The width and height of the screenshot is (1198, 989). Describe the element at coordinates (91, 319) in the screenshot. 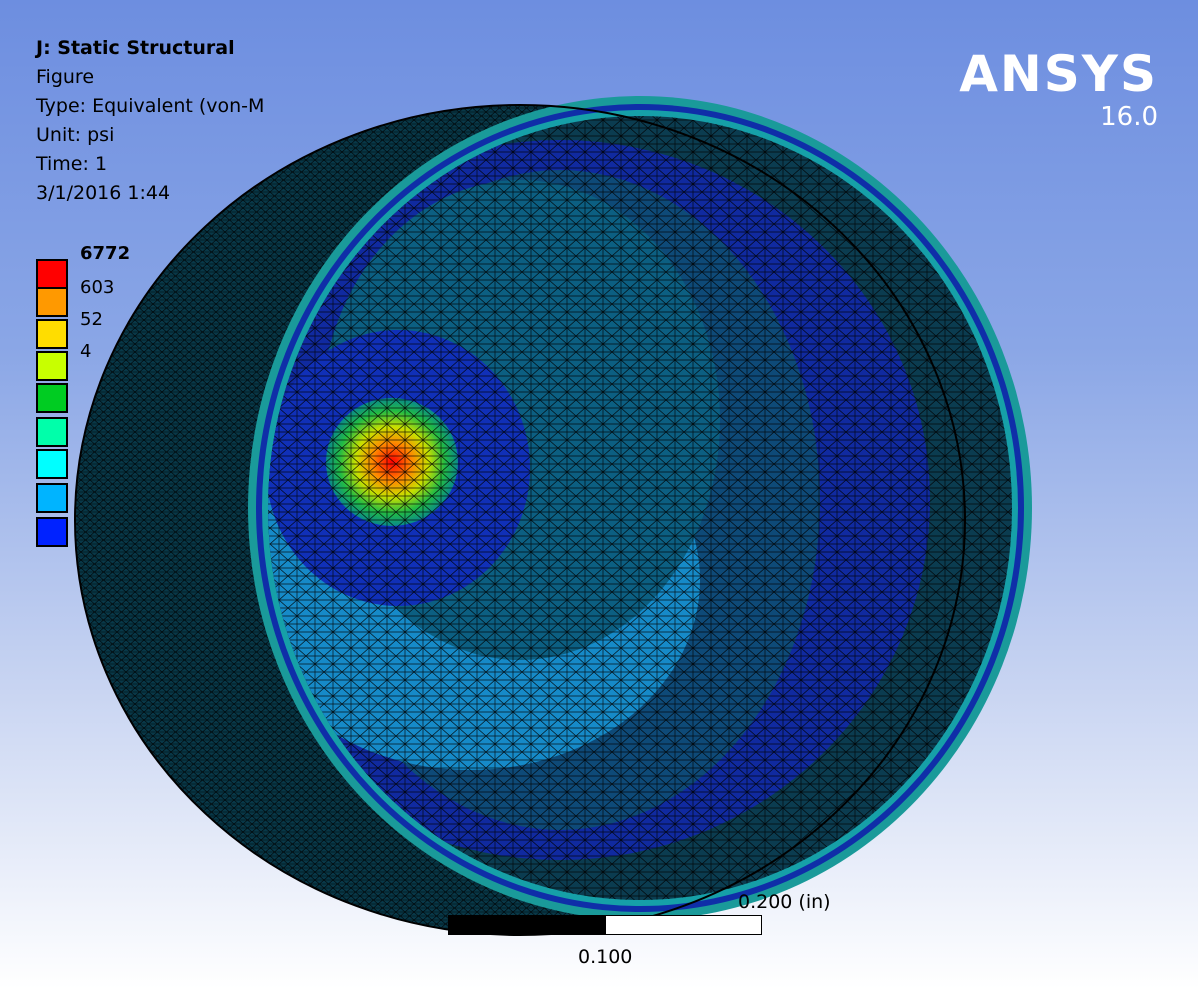

I see `legend-label: 52` at that location.